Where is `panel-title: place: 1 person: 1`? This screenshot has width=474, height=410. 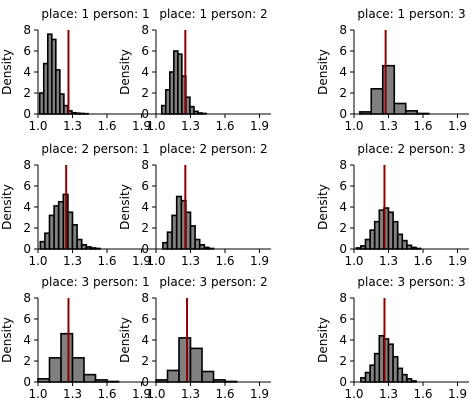 panel-title: place: 1 person: 1 is located at coordinates (95, 14).